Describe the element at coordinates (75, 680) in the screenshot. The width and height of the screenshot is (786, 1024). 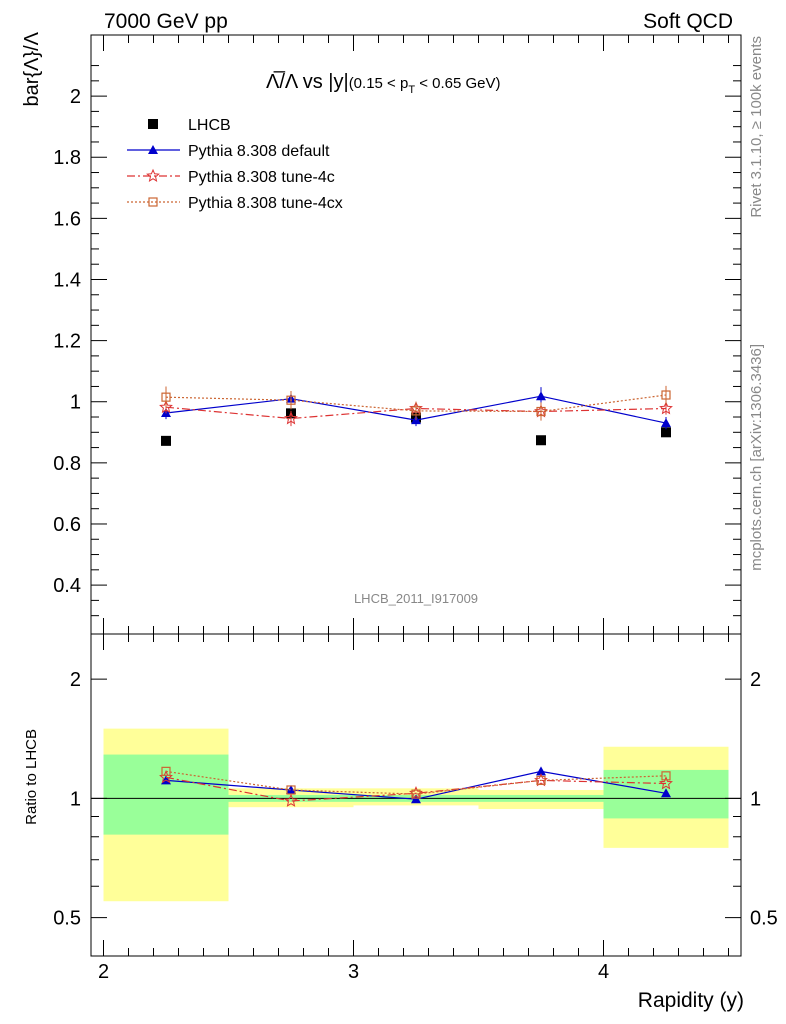
I see `ratio-ytick-label-left: 2` at that location.